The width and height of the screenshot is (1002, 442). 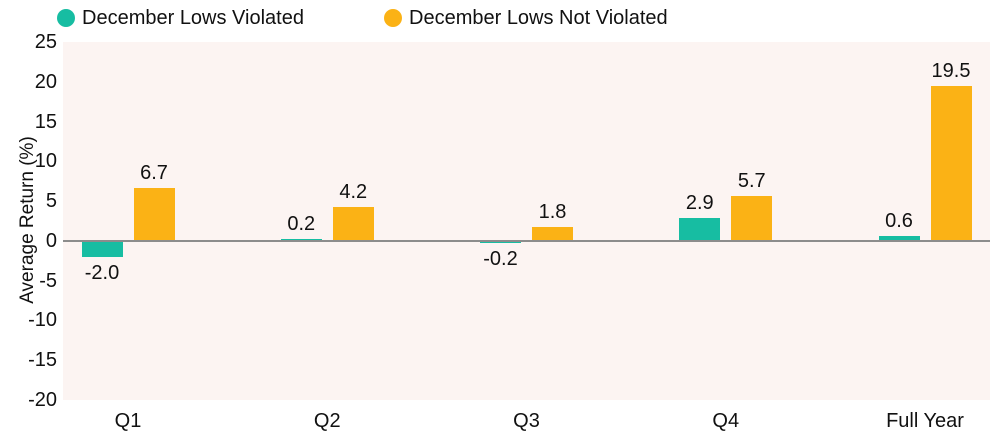 I want to click on bar-value-label: 2.9, so click(x=699, y=202).